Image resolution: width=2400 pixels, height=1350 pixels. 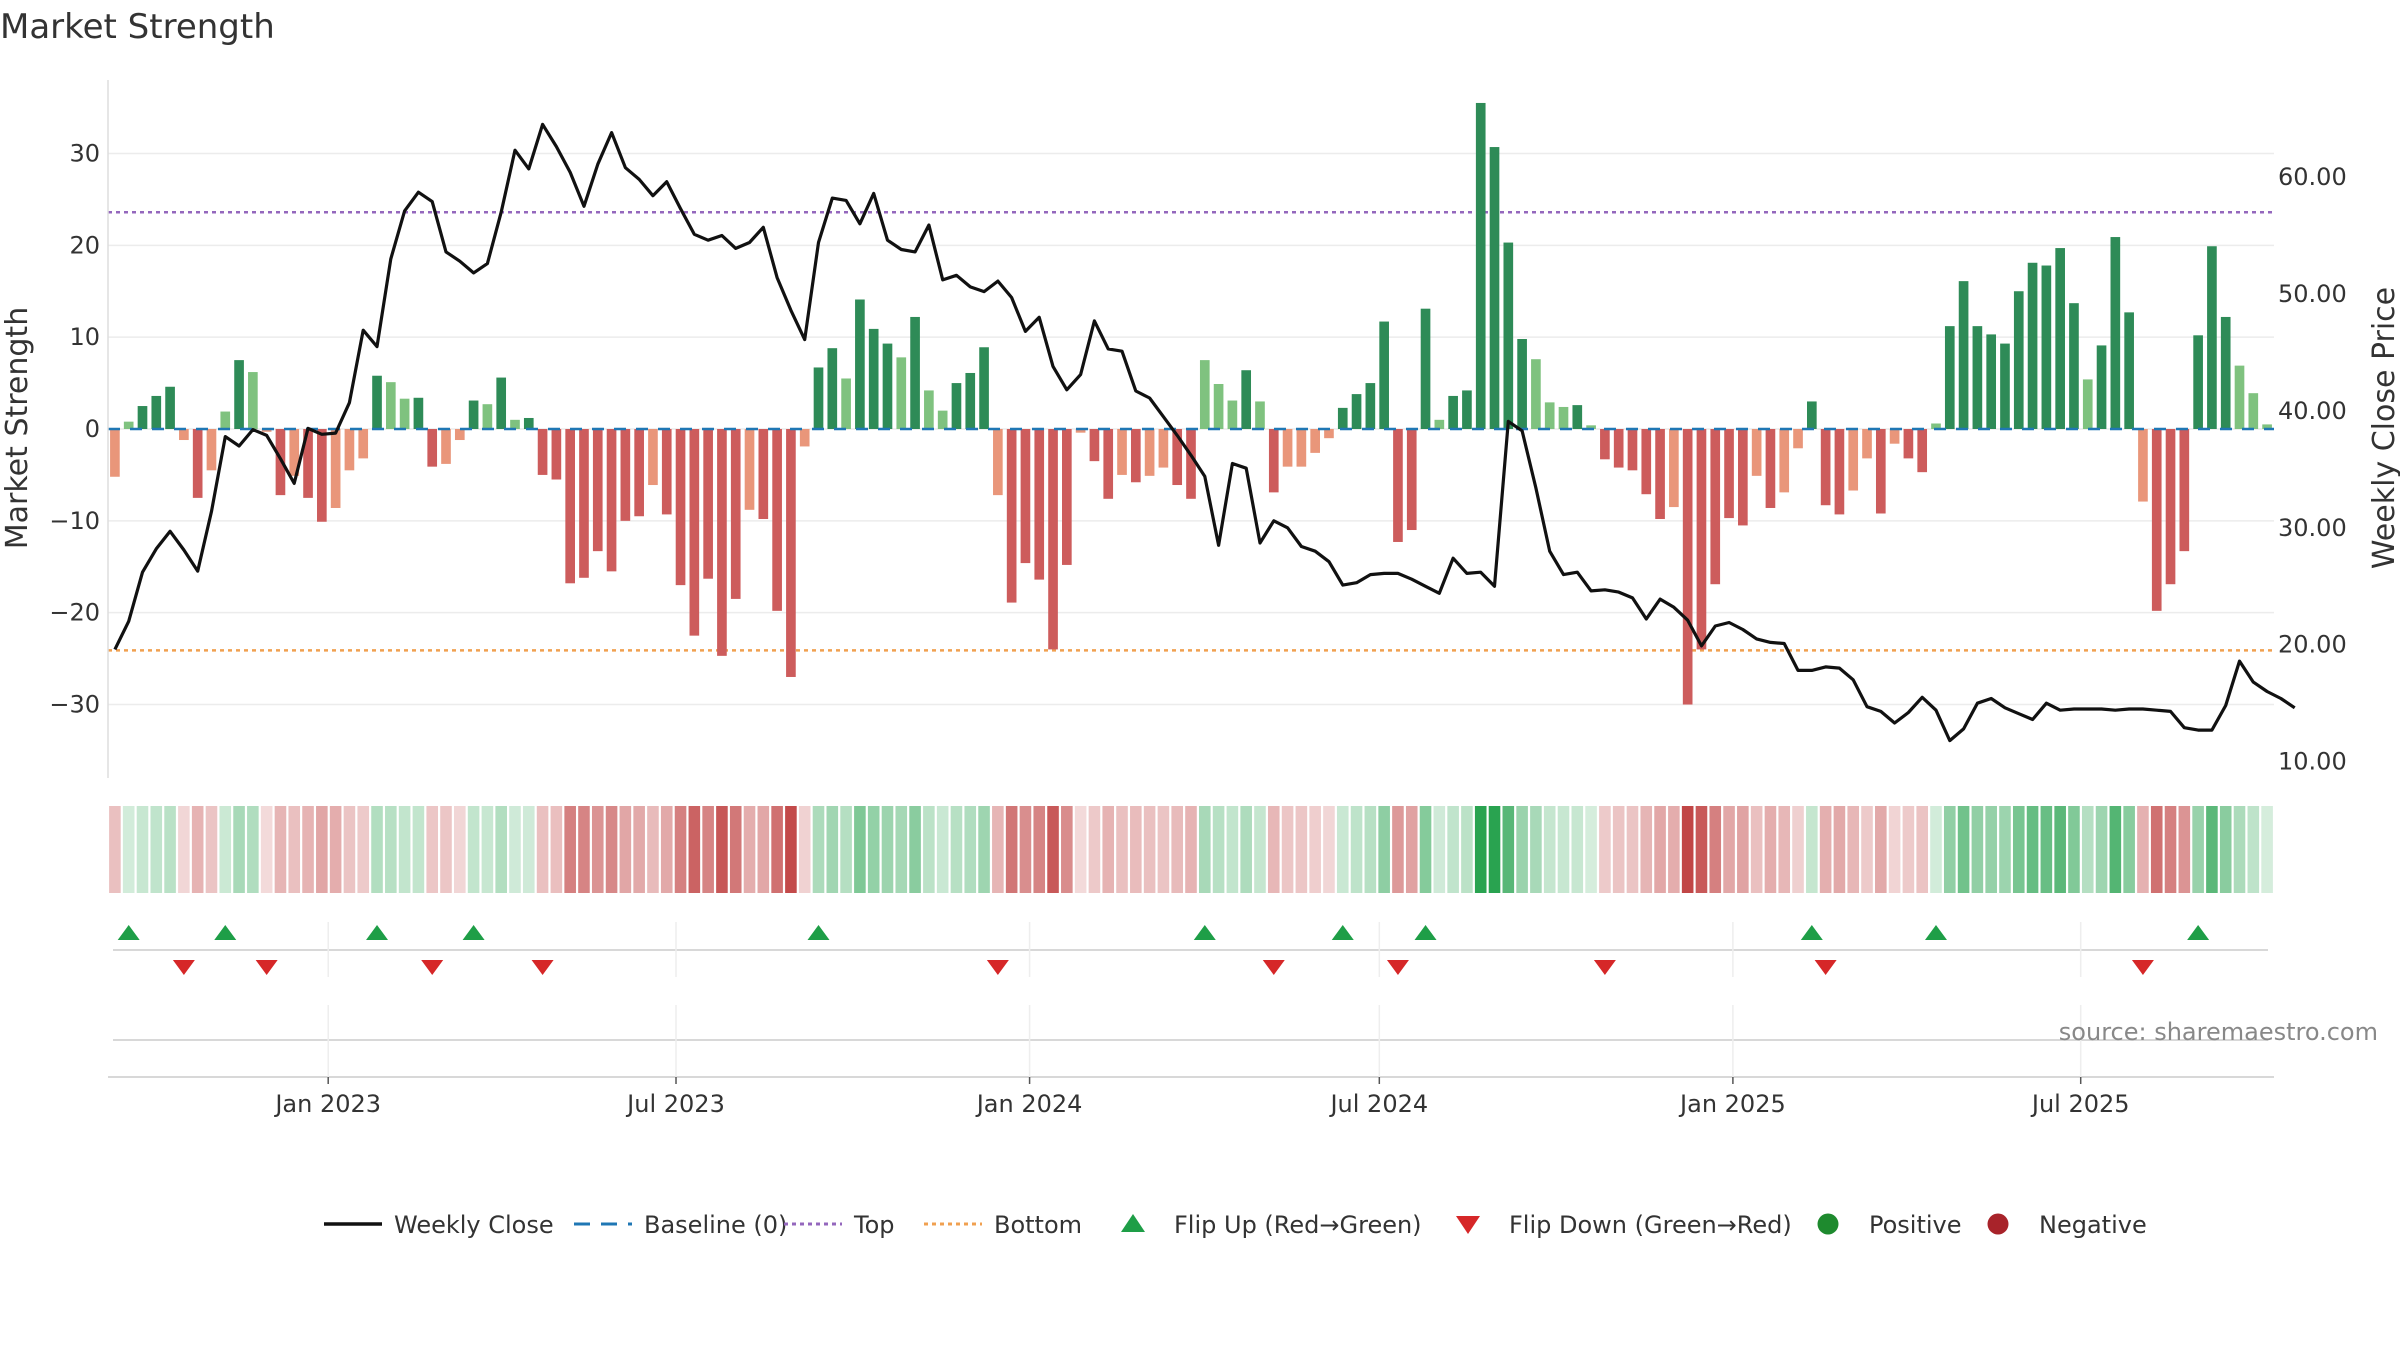 What do you see at coordinates (715, 1225) in the screenshot?
I see `legend-label: Baseline (0)` at bounding box center [715, 1225].